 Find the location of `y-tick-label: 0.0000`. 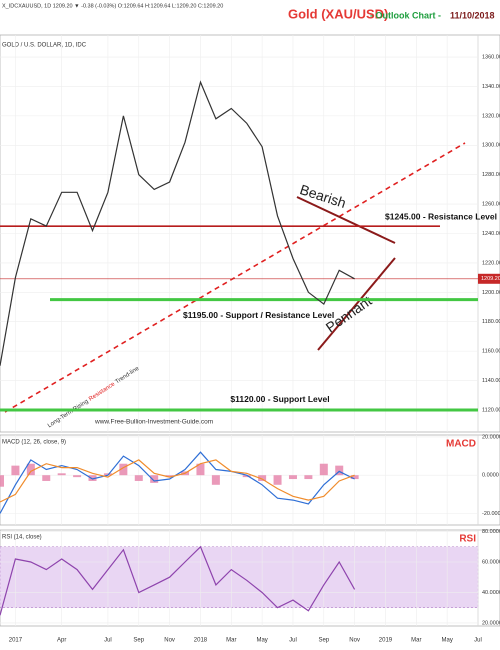

y-tick-label: 0.0000 is located at coordinates (490, 476).